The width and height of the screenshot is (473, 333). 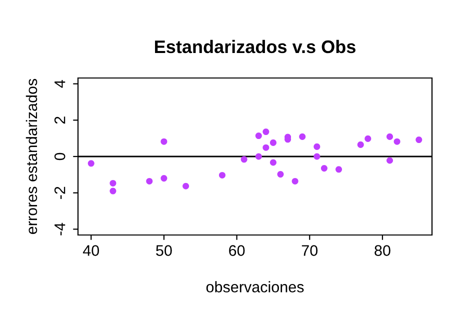 What do you see at coordinates (60, 229) in the screenshot?
I see `y-tick-label: -4` at bounding box center [60, 229].